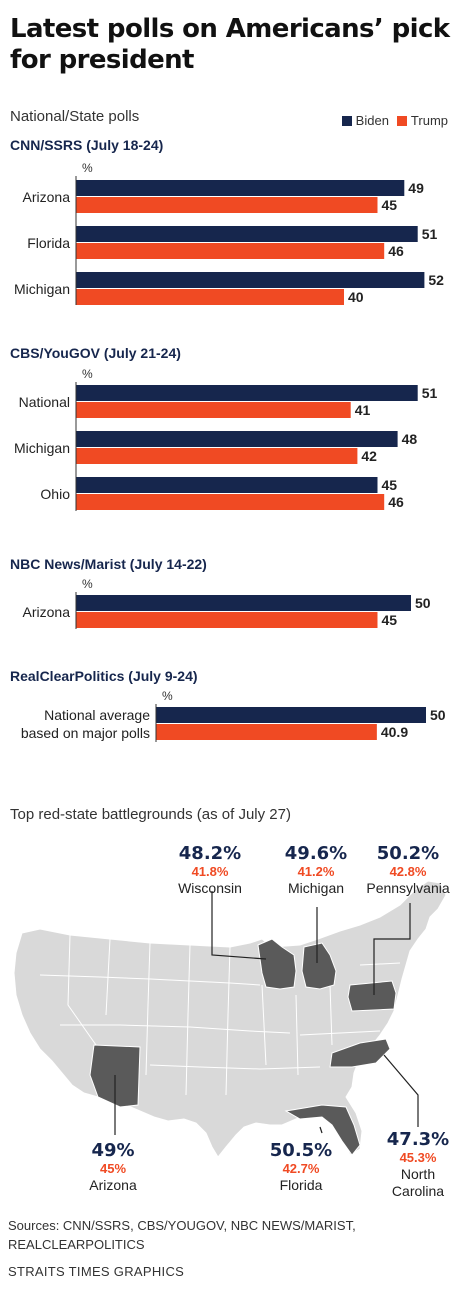  I want to click on data-label-trump: 40.9, so click(394, 732).